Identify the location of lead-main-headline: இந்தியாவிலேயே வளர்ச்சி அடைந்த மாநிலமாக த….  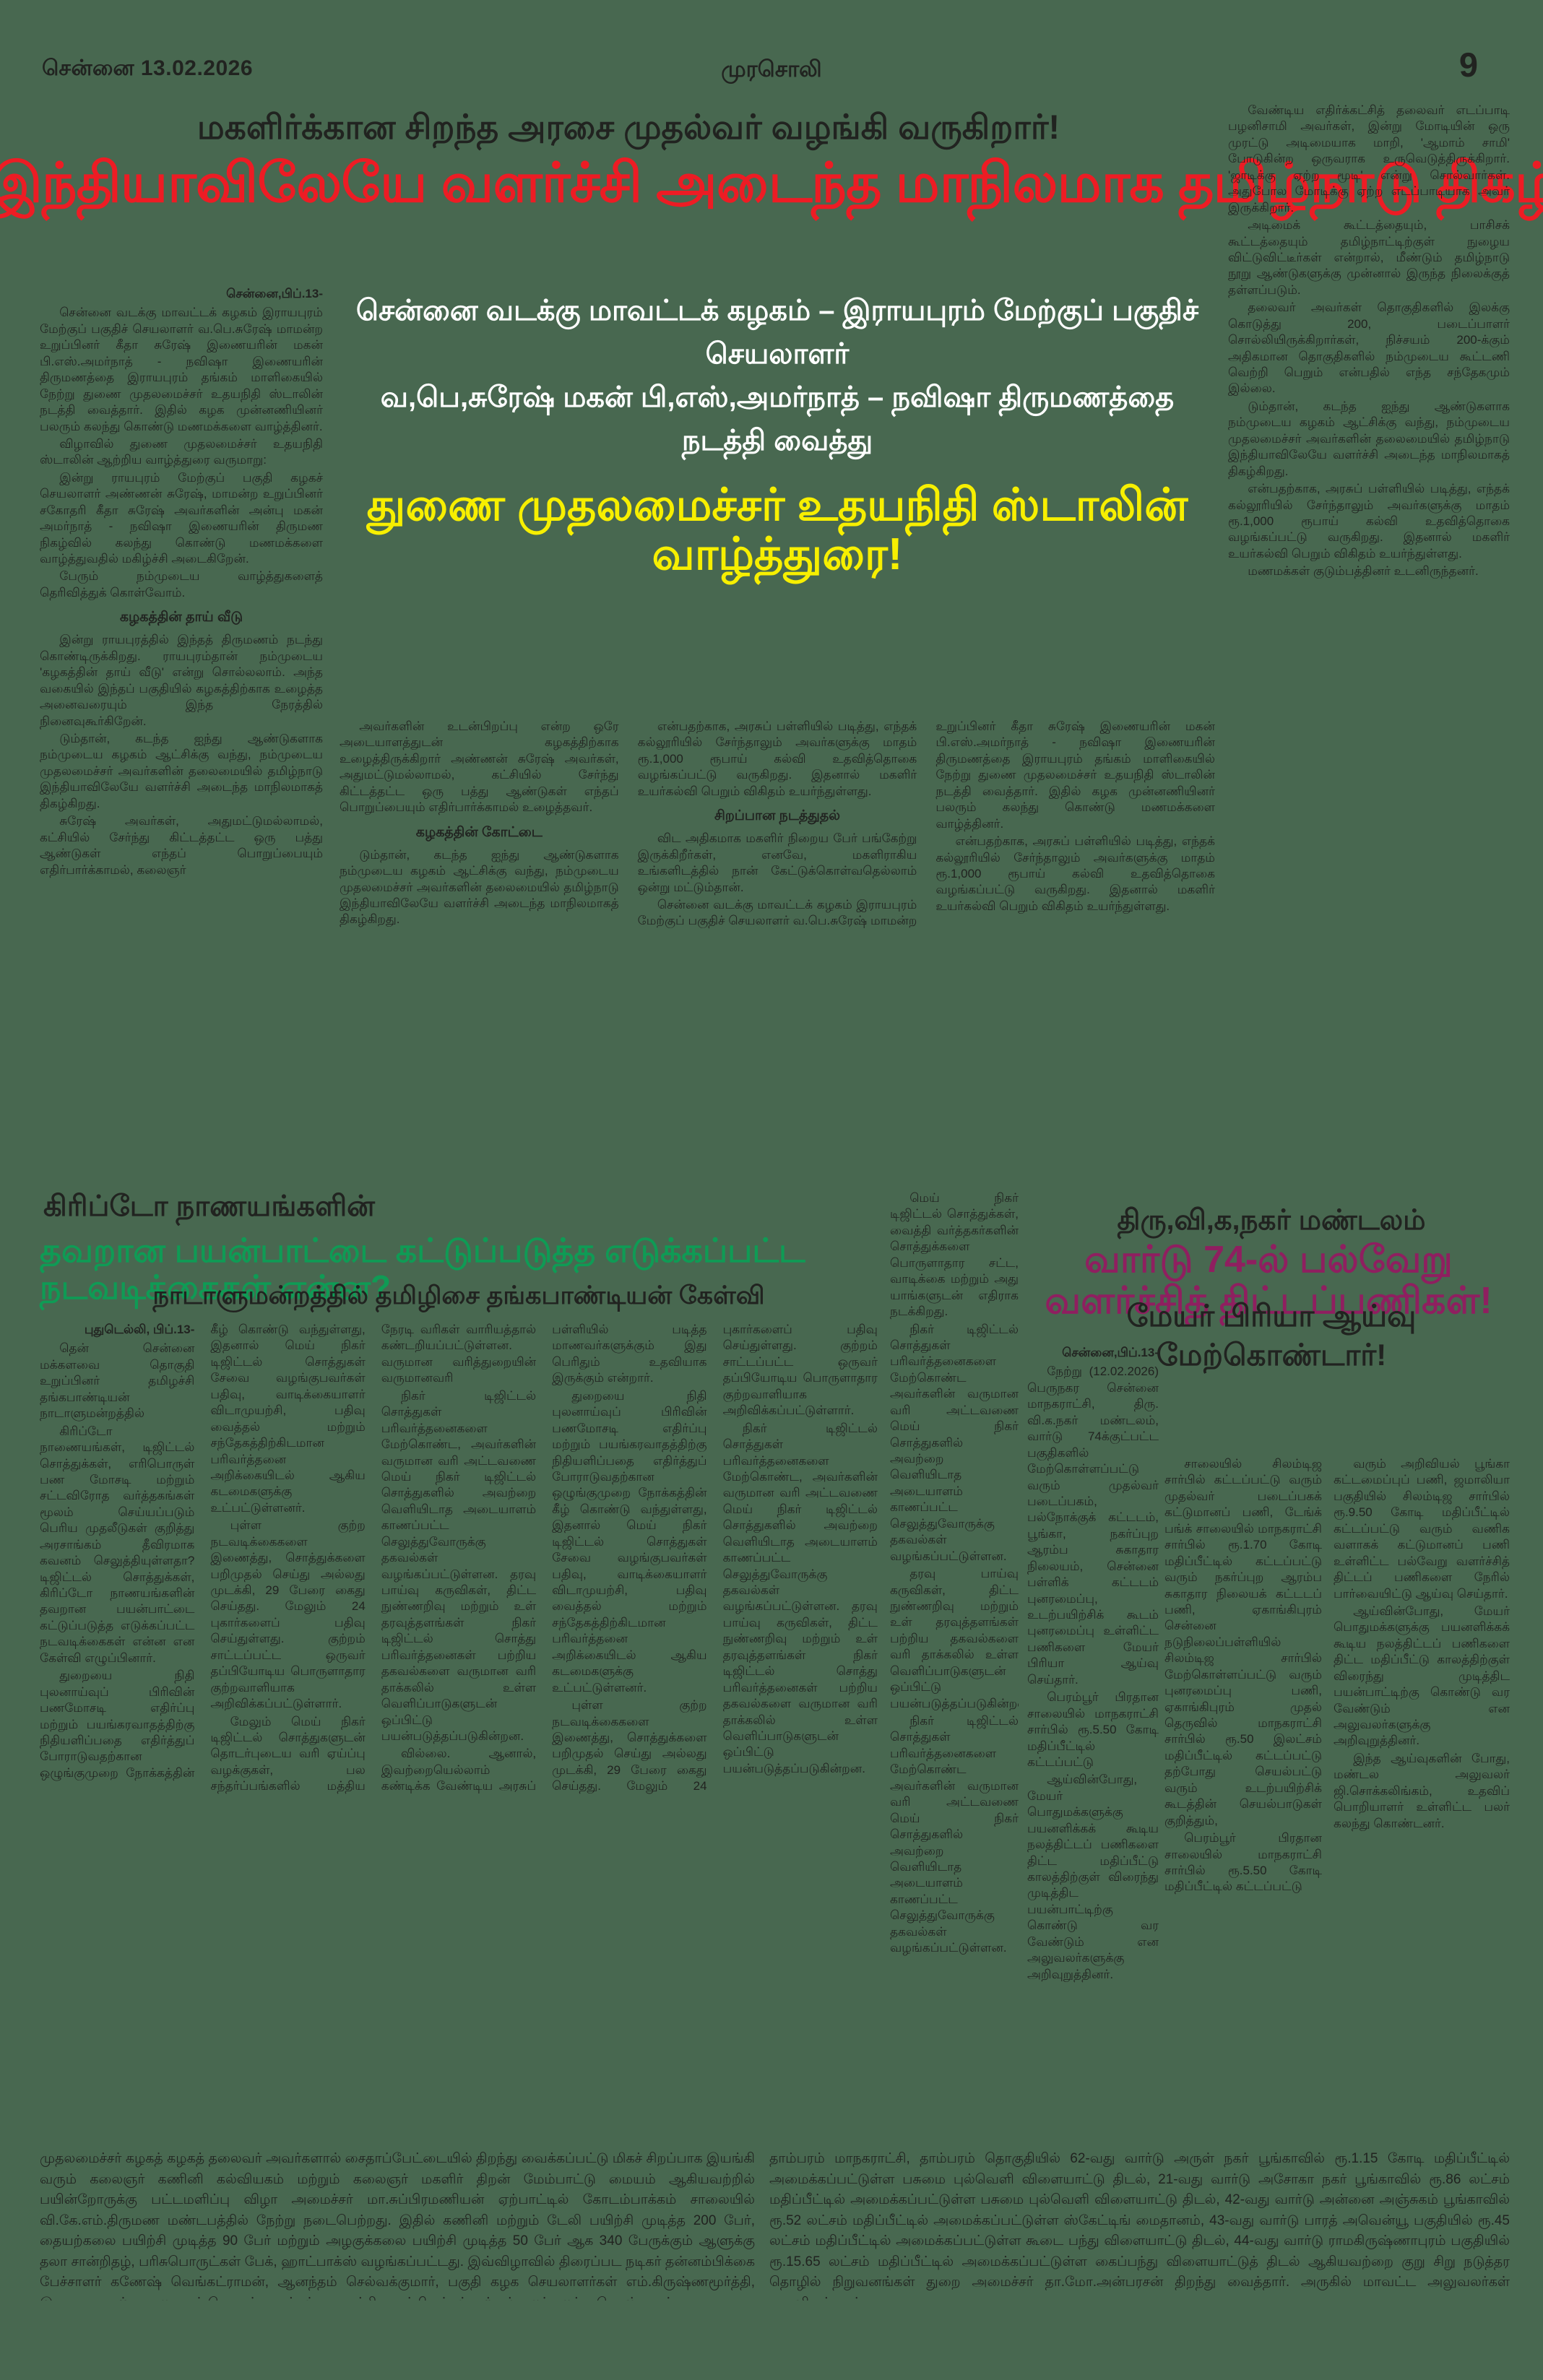
(771, 183).